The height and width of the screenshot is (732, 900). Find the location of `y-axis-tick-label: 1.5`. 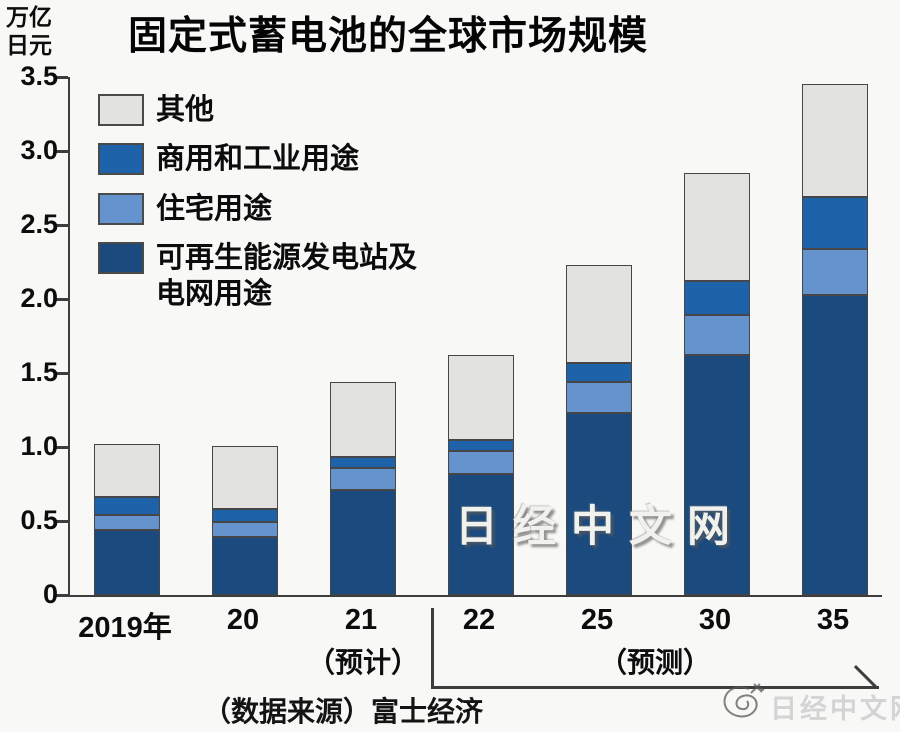

y-axis-tick-label: 1.5 is located at coordinates (39, 372).